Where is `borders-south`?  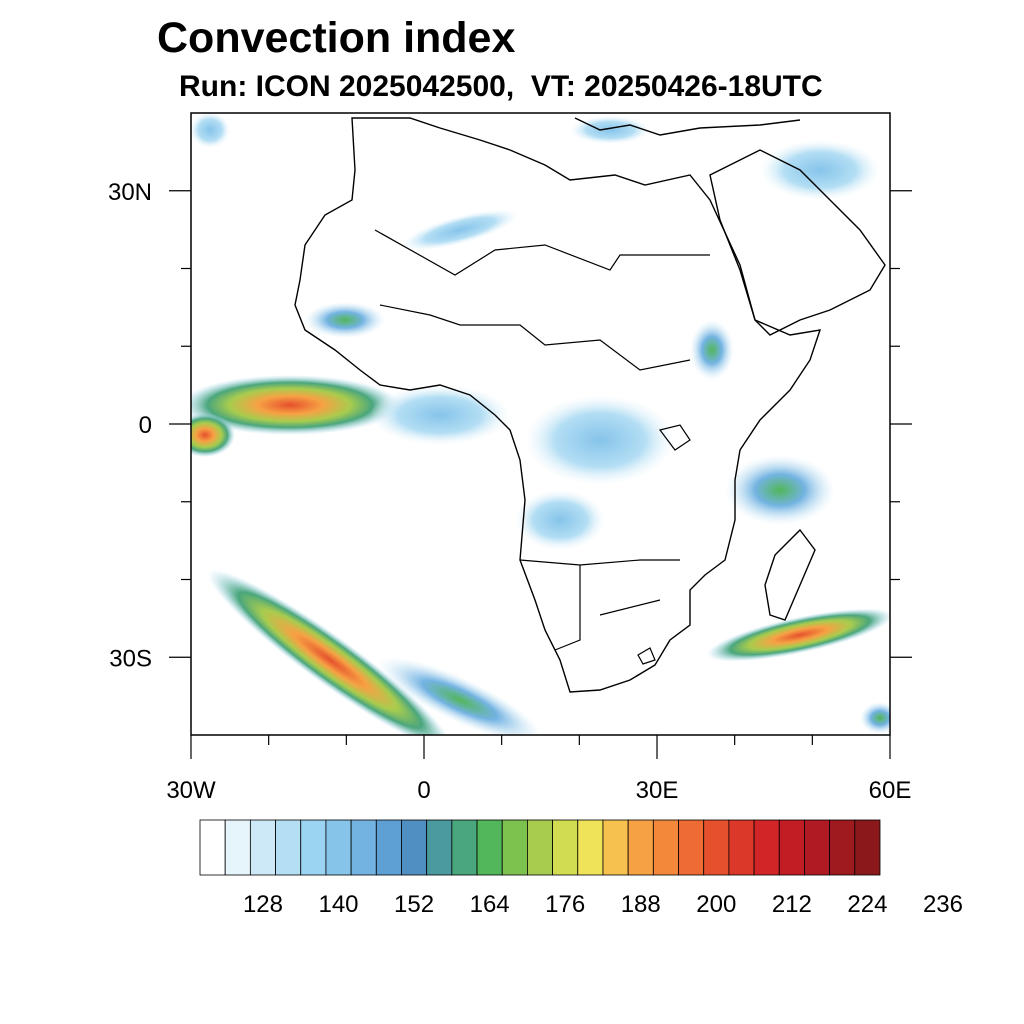
borders-south is located at coordinates (599, 605).